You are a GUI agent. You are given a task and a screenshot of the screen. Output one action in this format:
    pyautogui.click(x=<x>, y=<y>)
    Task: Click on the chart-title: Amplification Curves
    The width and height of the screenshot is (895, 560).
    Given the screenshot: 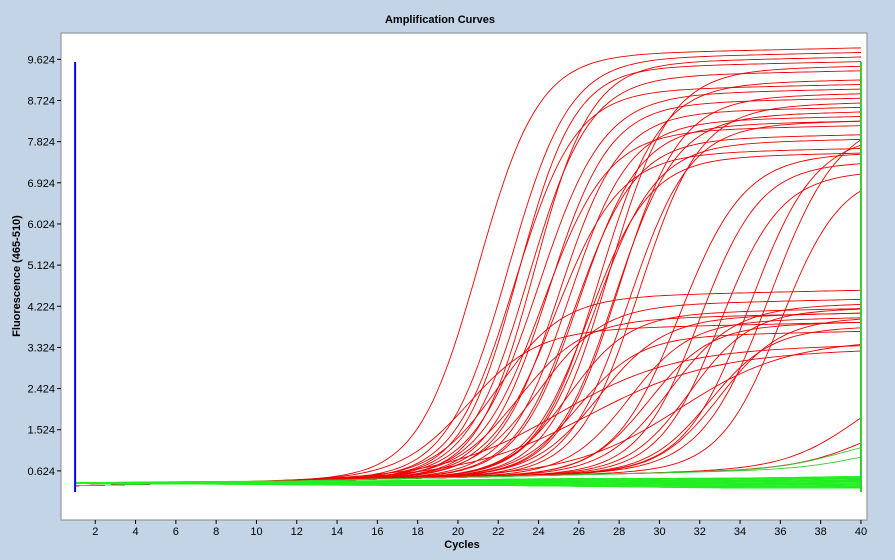 What is the action you would take?
    pyautogui.click(x=440, y=20)
    